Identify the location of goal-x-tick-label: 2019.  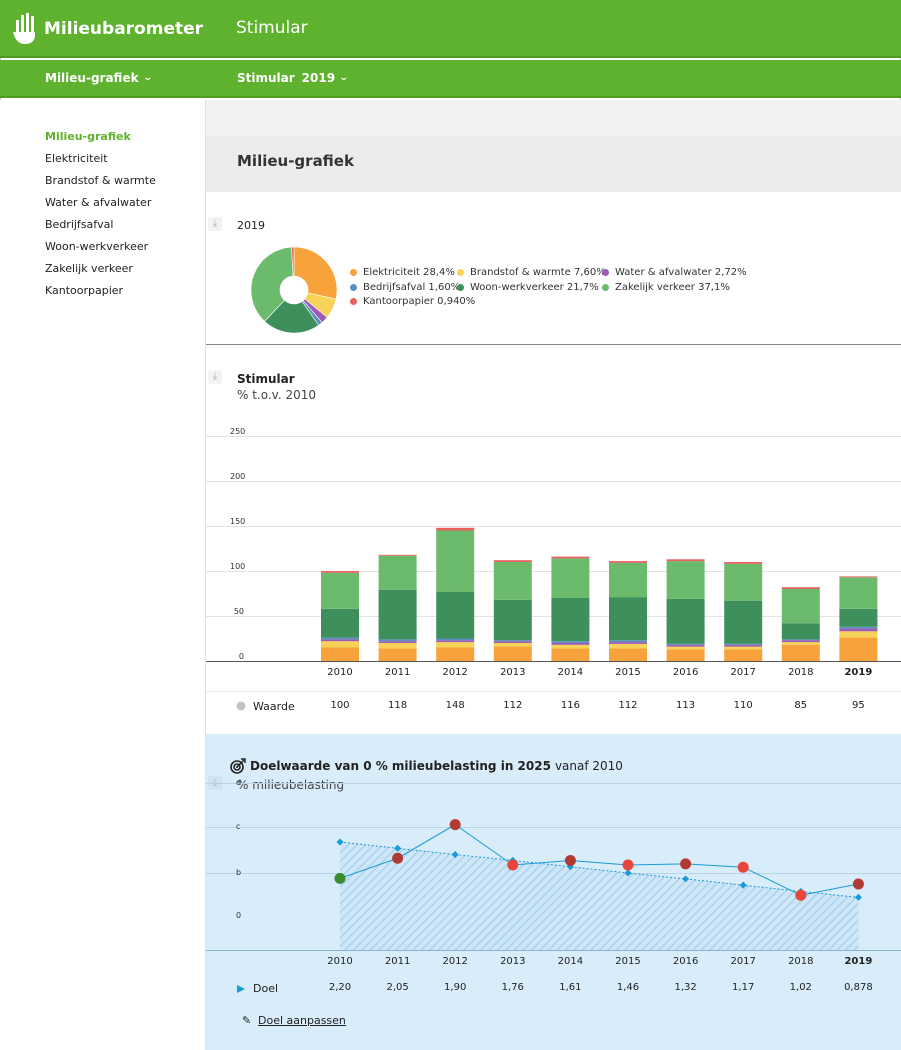
(858, 961).